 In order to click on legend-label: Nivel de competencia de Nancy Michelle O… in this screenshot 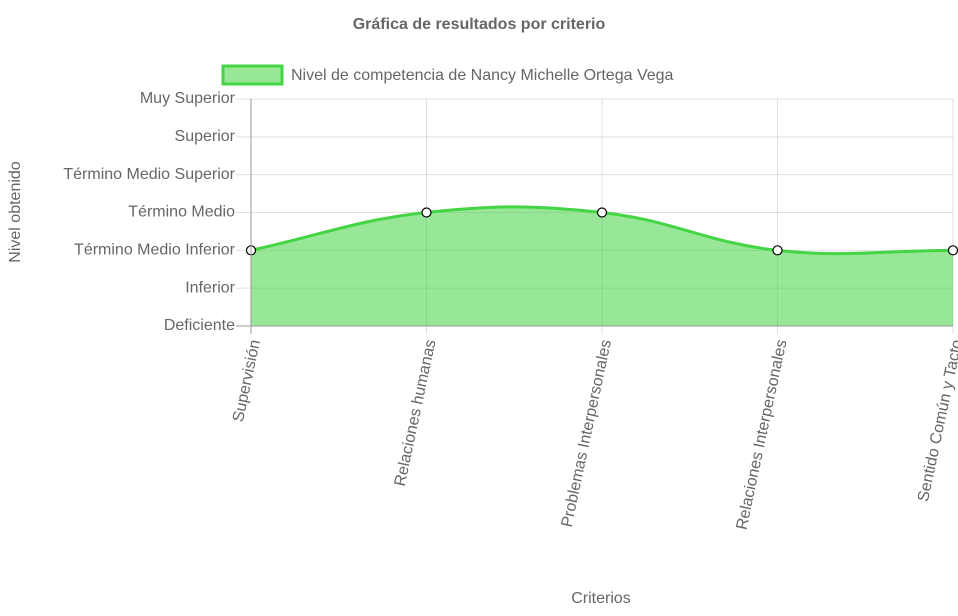, I will do `click(482, 75)`.